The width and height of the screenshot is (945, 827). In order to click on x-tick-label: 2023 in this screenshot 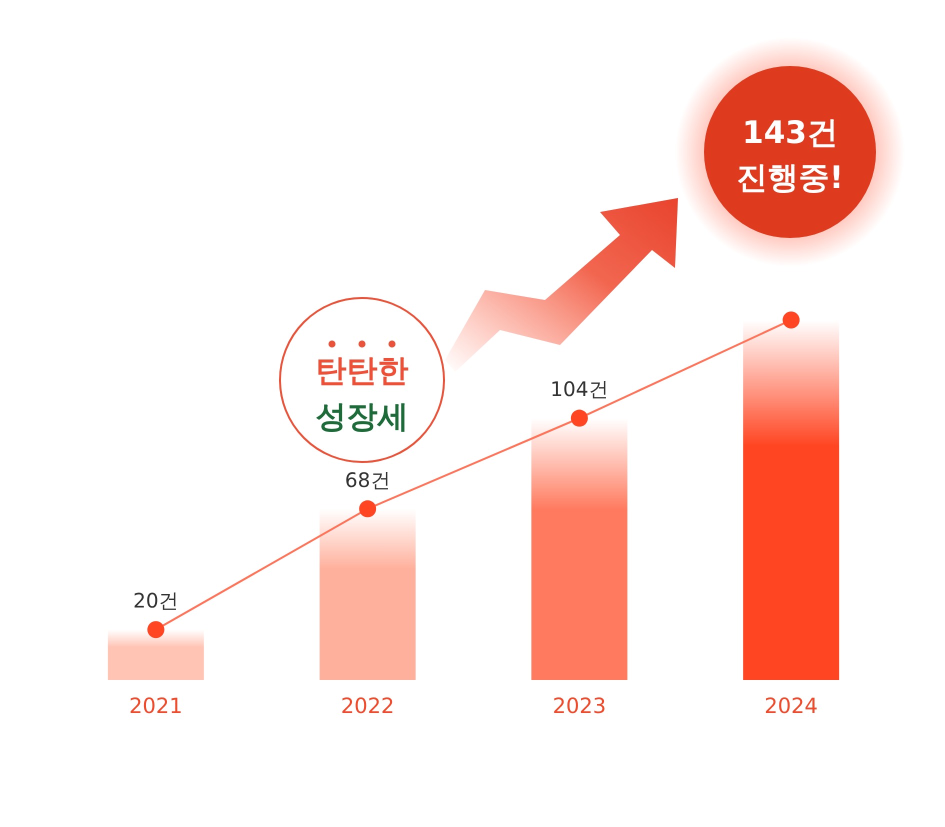, I will do `click(579, 706)`.